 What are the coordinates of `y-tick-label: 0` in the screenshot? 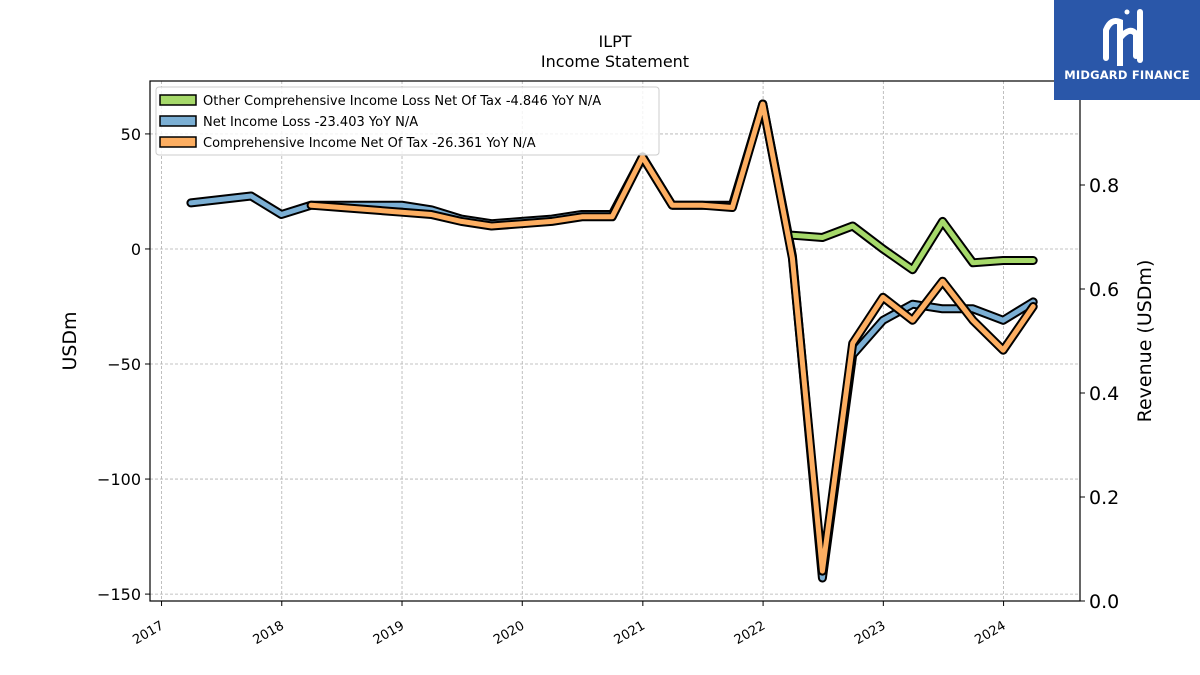 It's located at (136, 249).